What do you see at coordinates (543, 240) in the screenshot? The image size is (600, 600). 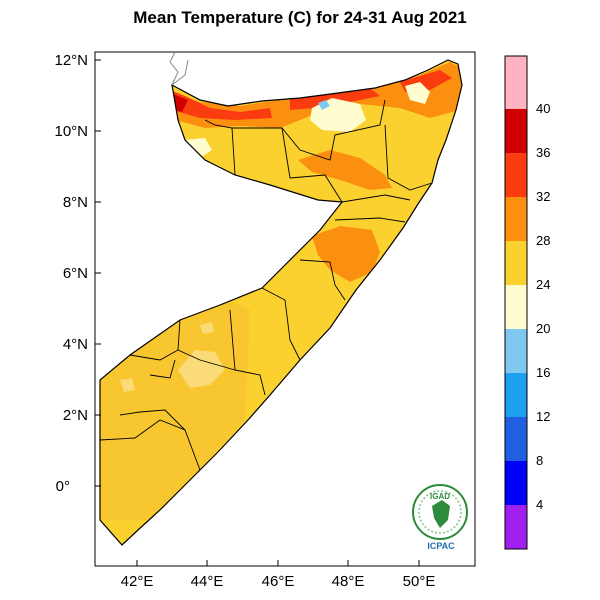 I see `colorbar-label: 28` at bounding box center [543, 240].